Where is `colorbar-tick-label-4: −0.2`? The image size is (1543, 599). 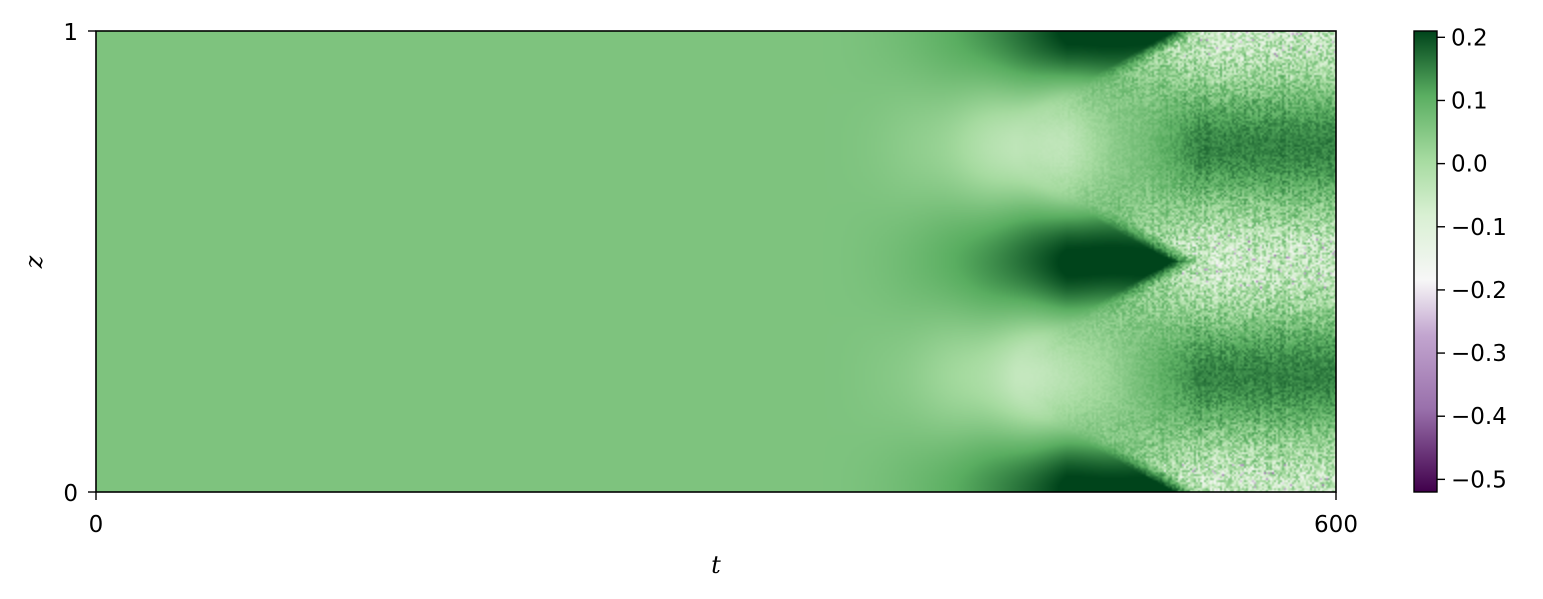 colorbar-tick-label-4: −0.2 is located at coordinates (1479, 291).